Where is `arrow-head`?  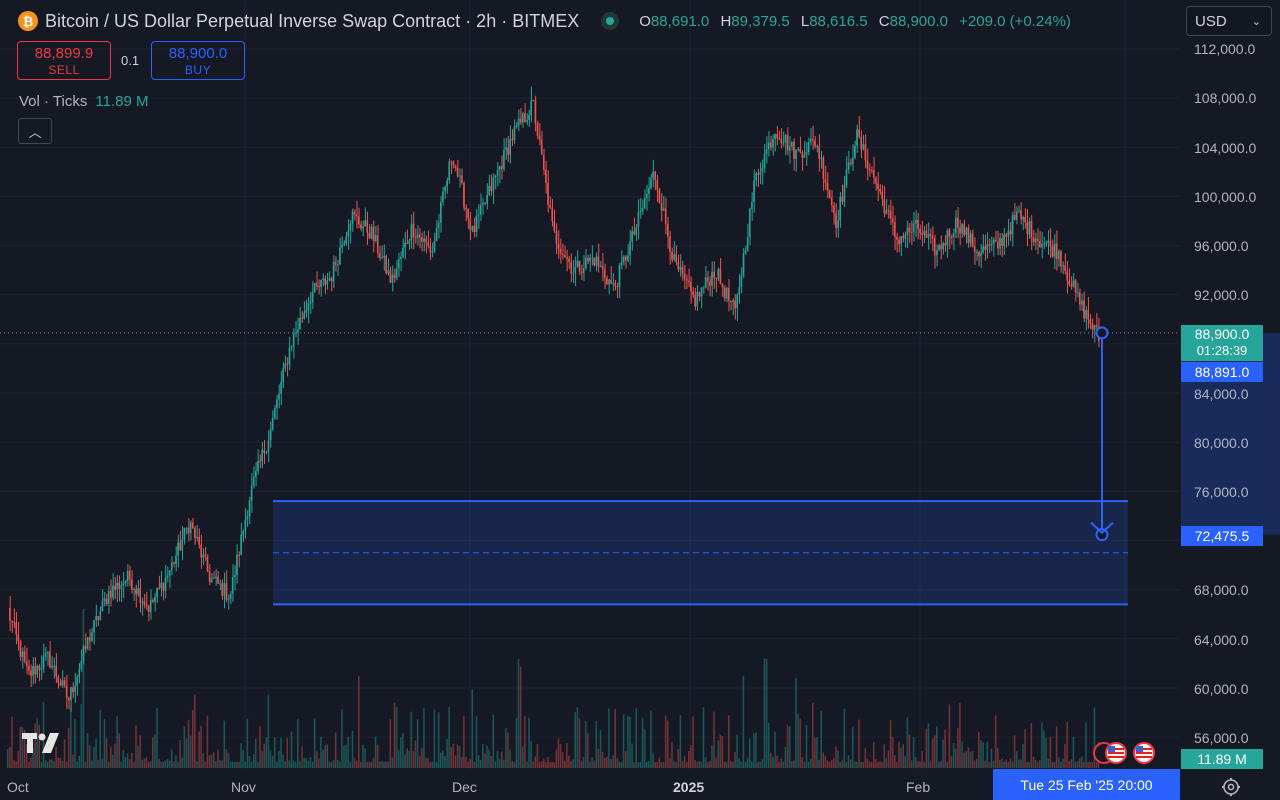 arrow-head is located at coordinates (1102, 528).